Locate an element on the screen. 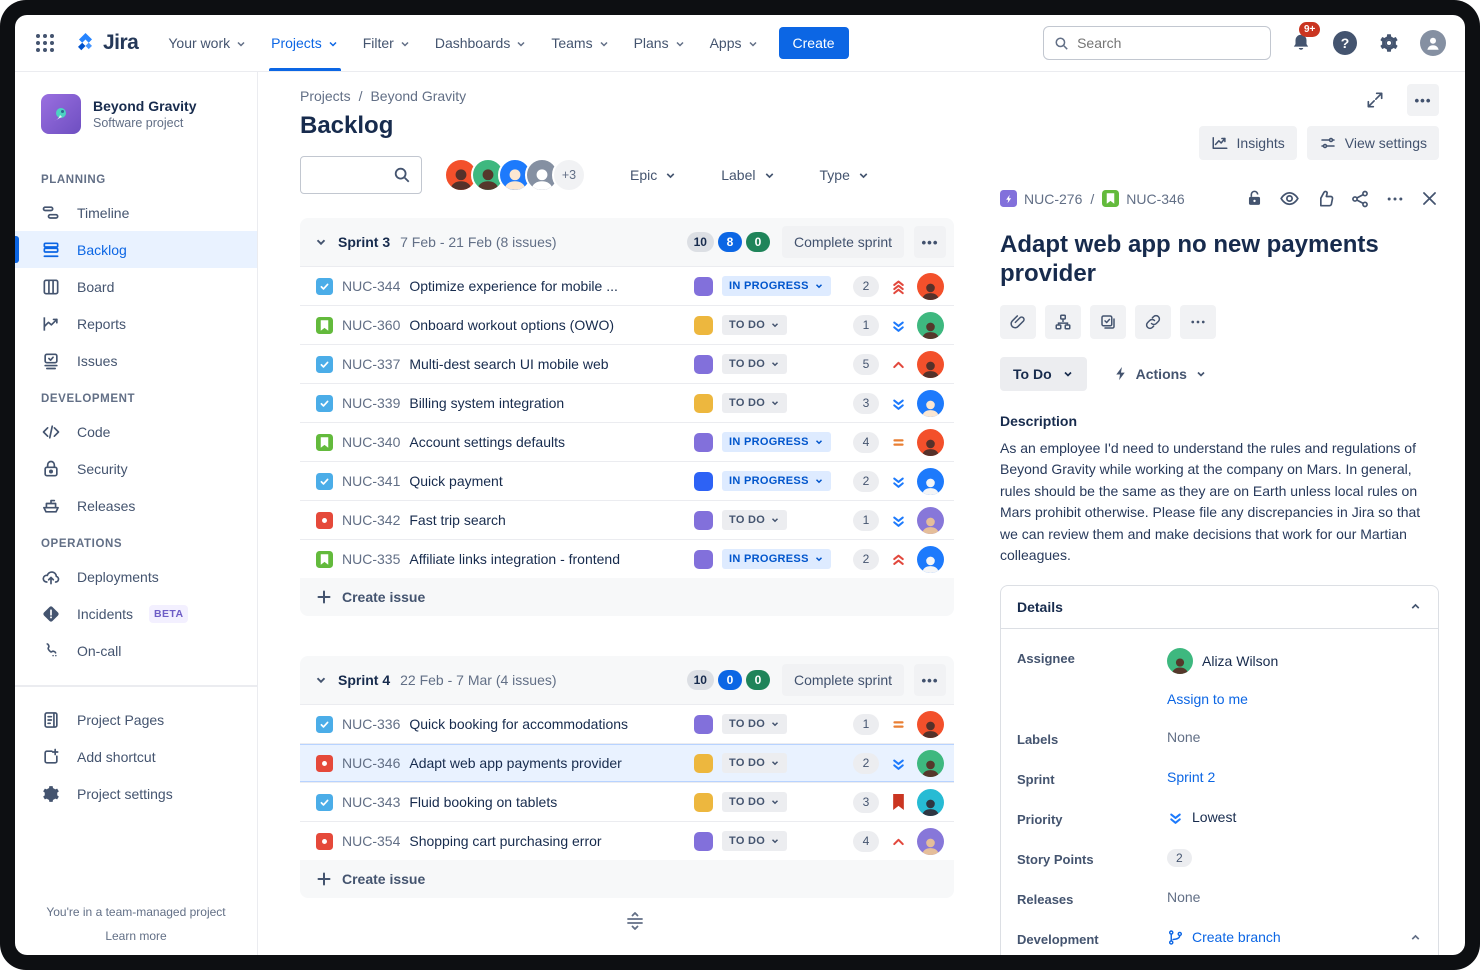 The height and width of the screenshot is (970, 1480). sidebar-item-incidents: Incidents BETA is located at coordinates (136, 613).